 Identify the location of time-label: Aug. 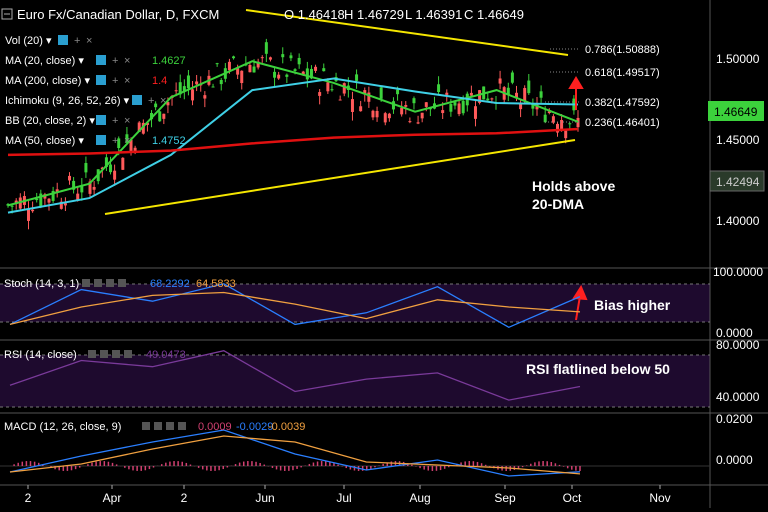
(419, 498).